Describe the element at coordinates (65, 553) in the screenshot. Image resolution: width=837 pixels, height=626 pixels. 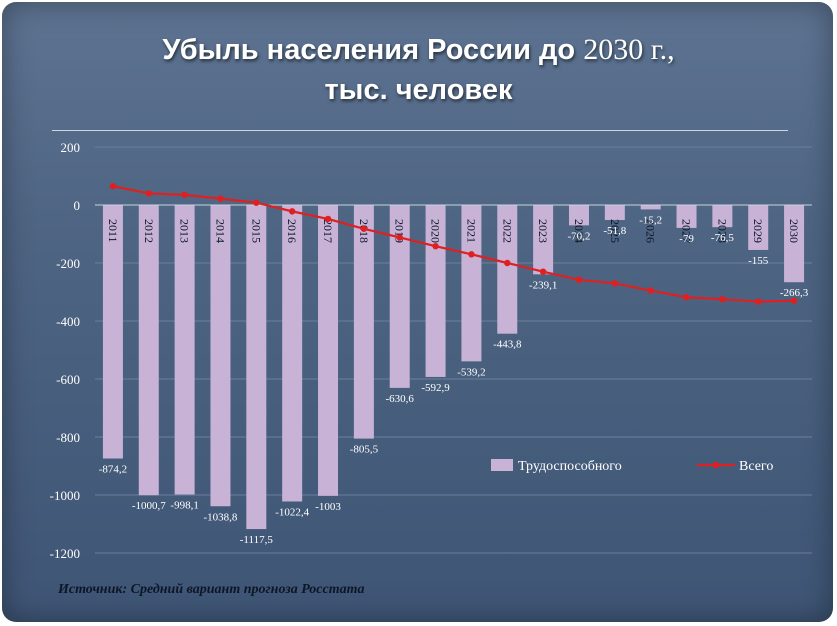
I see `y-tick-label: -1200` at that location.